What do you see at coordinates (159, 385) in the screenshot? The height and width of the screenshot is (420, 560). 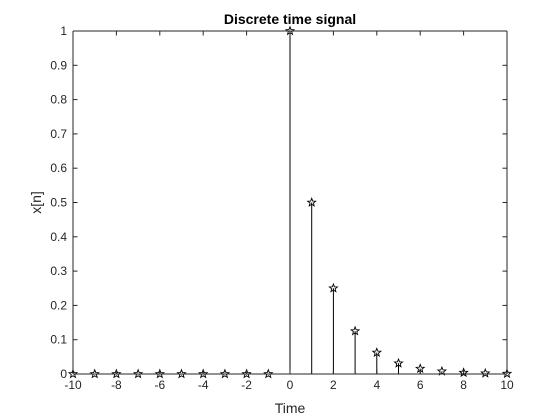 I see `x-tick-label: -6` at bounding box center [159, 385].